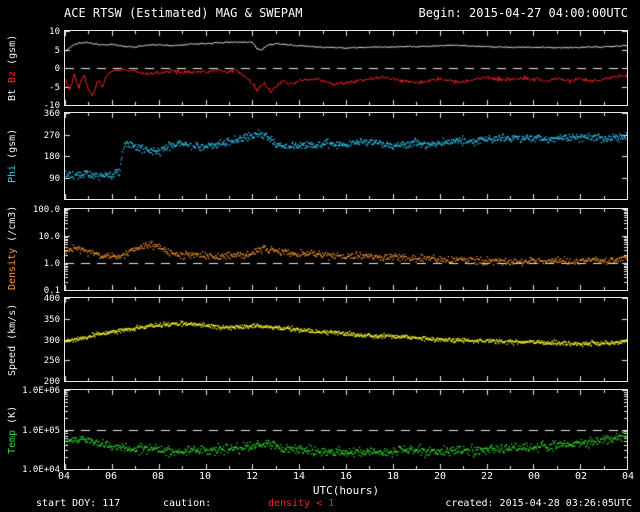  What do you see at coordinates (51, 340) in the screenshot?
I see `speed-y-tick-label: 300` at bounding box center [51, 340].